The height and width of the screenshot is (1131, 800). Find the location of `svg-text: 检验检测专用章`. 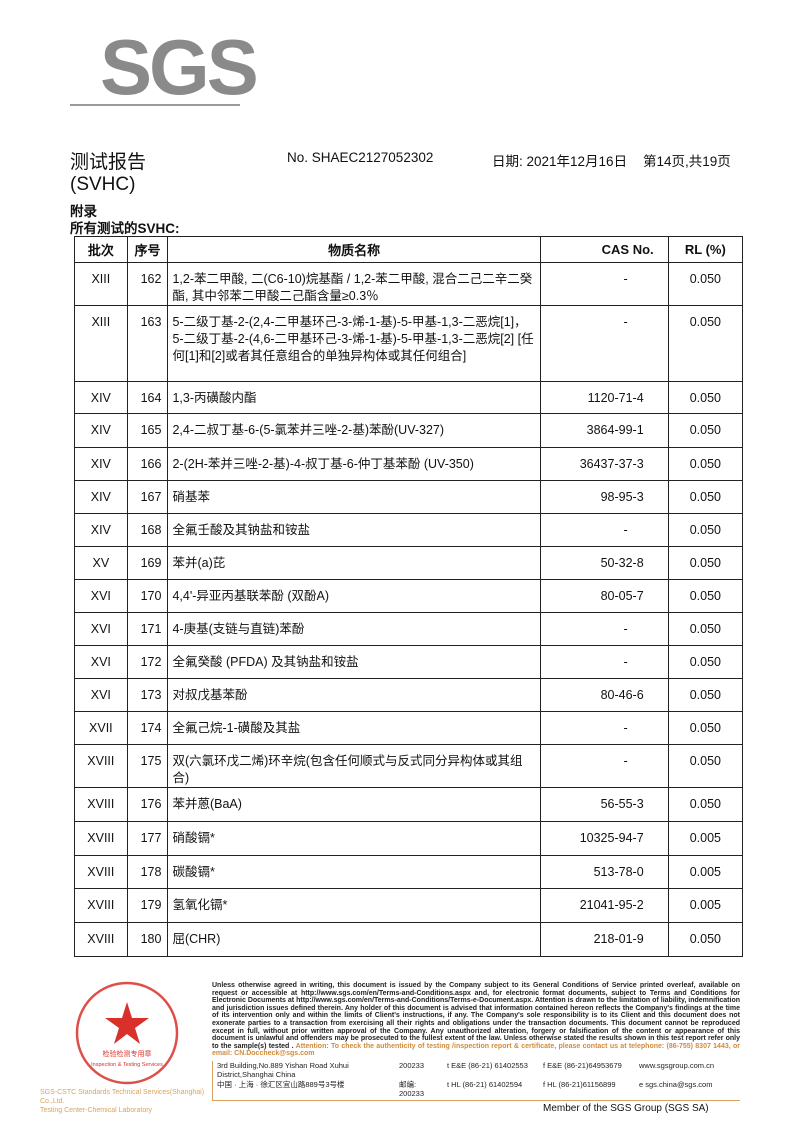

svg-text: 检验检测专用章 is located at coordinates (127, 1053).